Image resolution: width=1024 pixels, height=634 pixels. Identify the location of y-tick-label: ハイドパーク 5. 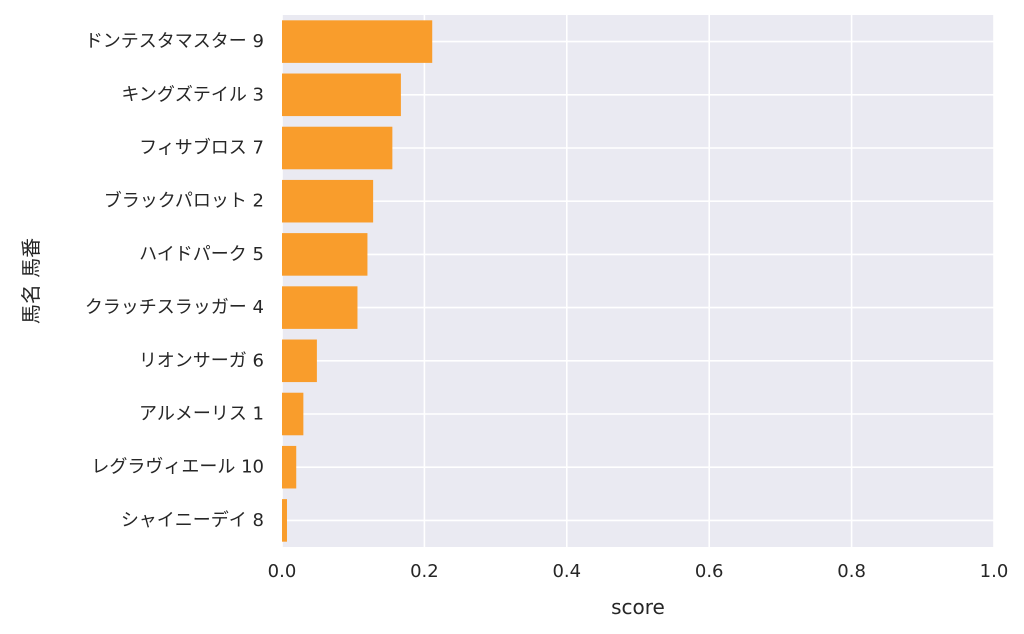
(201, 254).